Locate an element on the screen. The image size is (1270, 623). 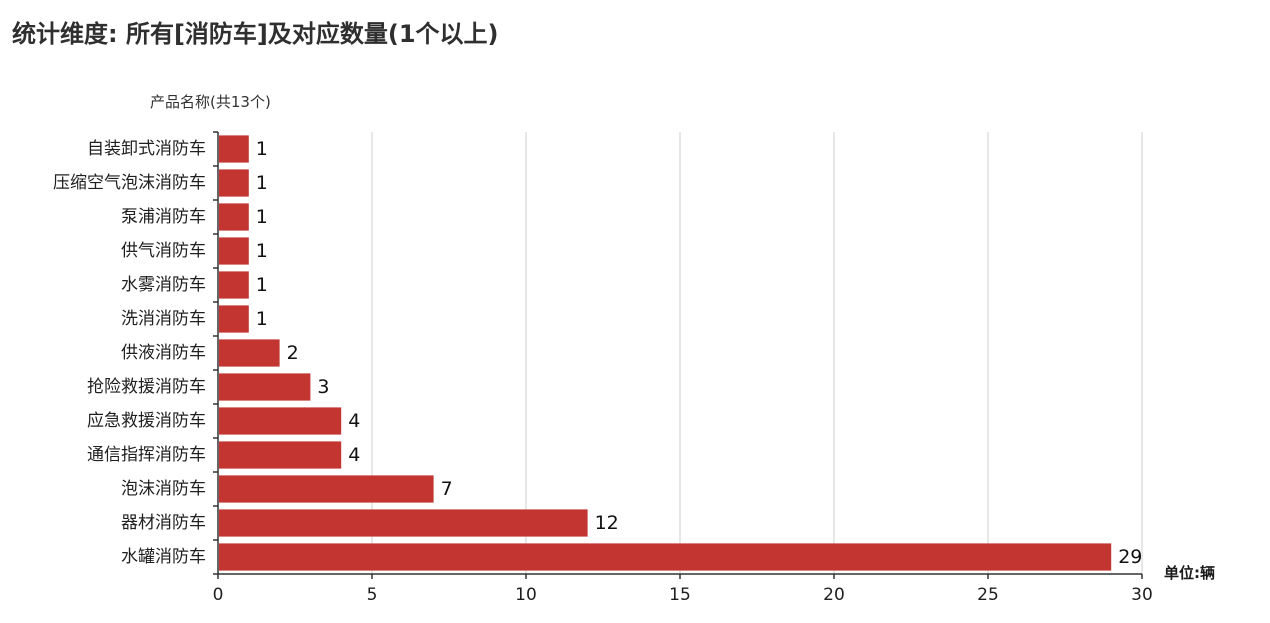
category-label: 水罐消防车 is located at coordinates (163, 557).